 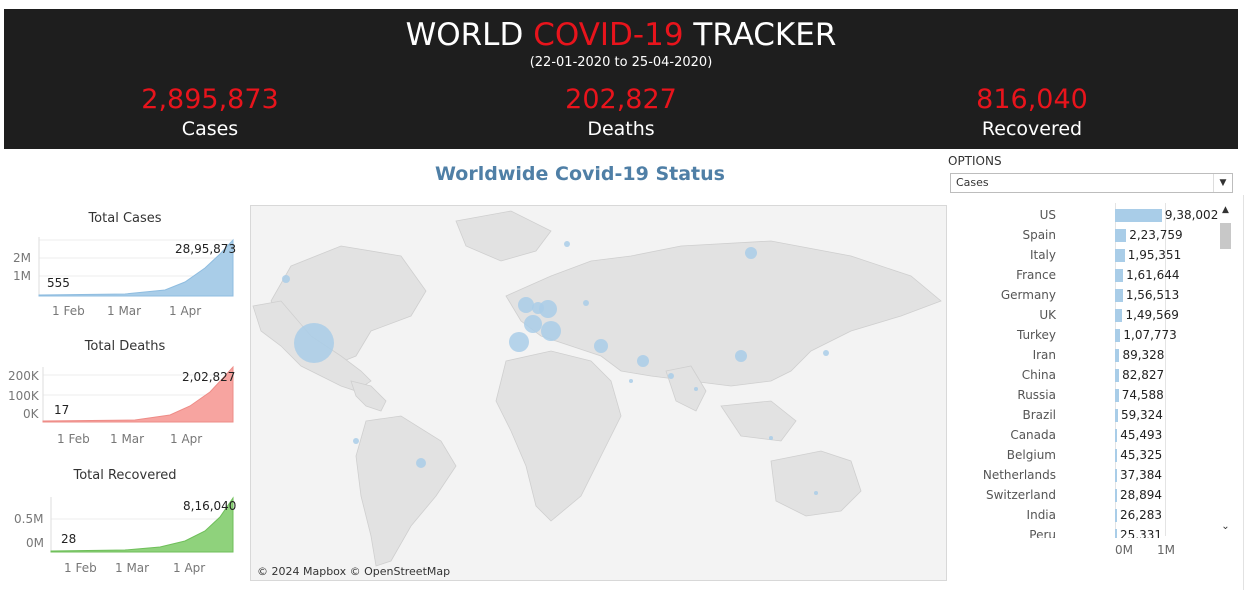 What do you see at coordinates (1039, 415) in the screenshot?
I see `country-label: Brazil` at bounding box center [1039, 415].